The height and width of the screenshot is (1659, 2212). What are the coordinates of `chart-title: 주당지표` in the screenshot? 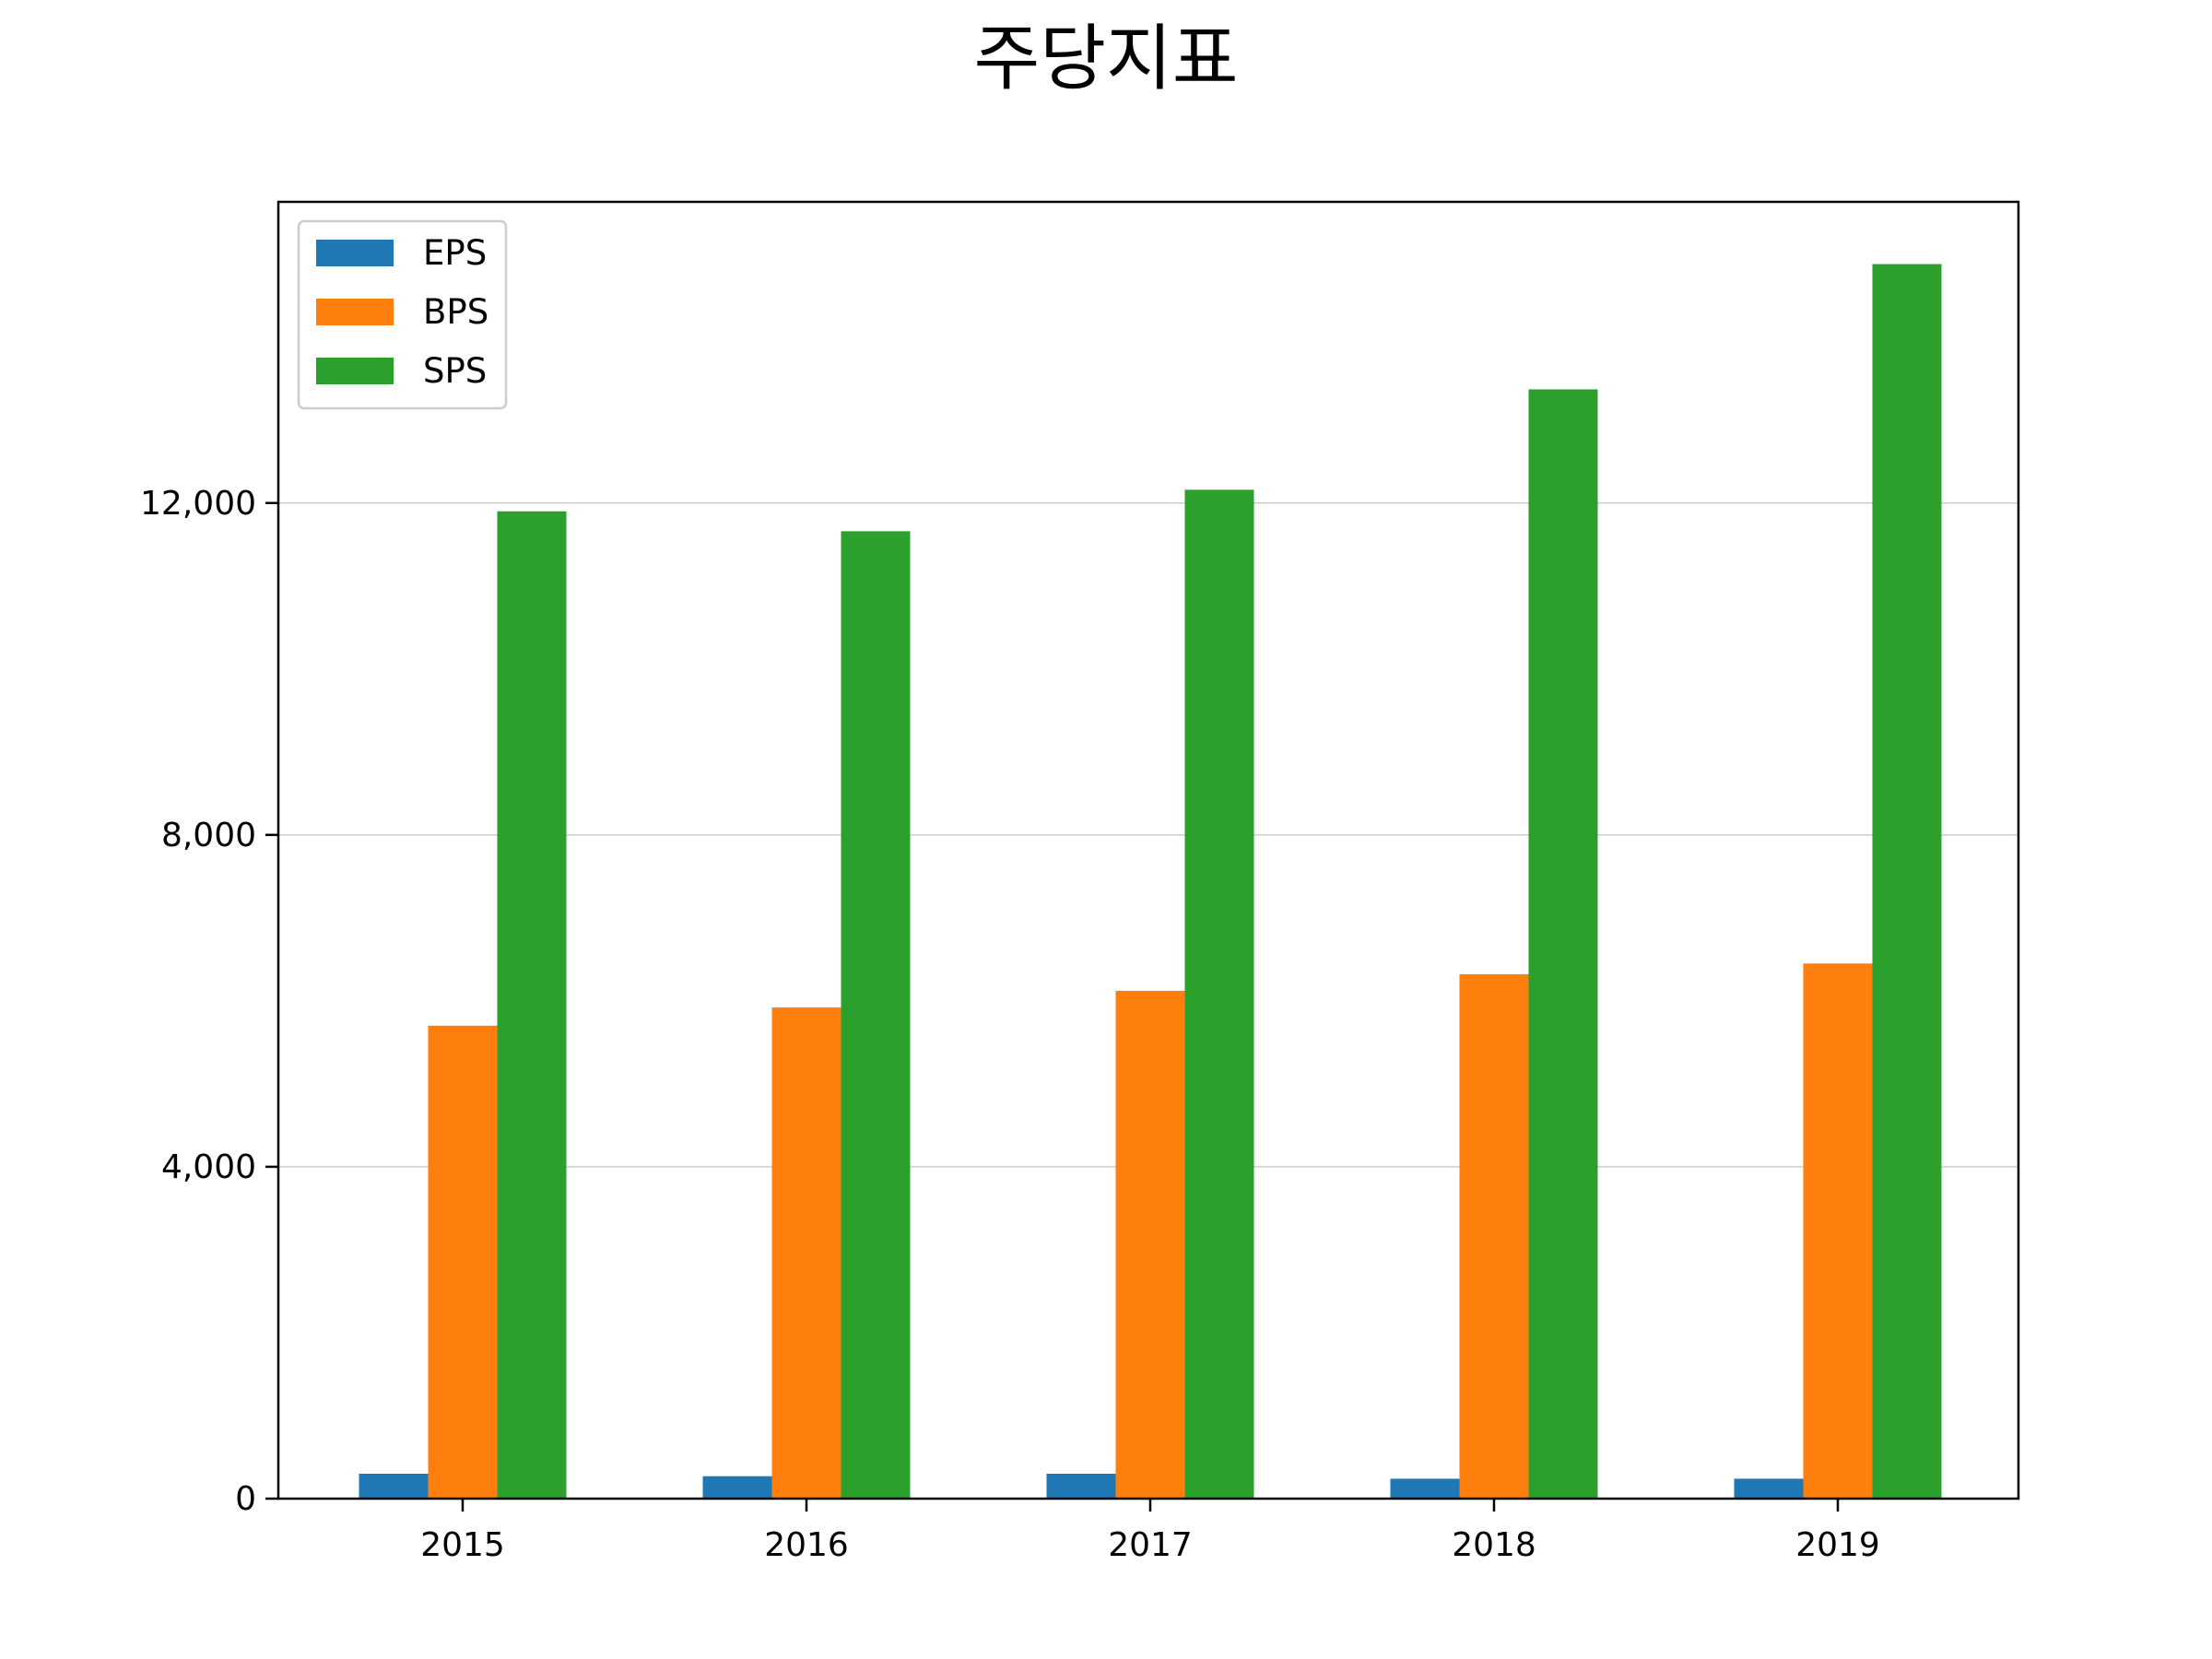 It's located at (1105, 59).